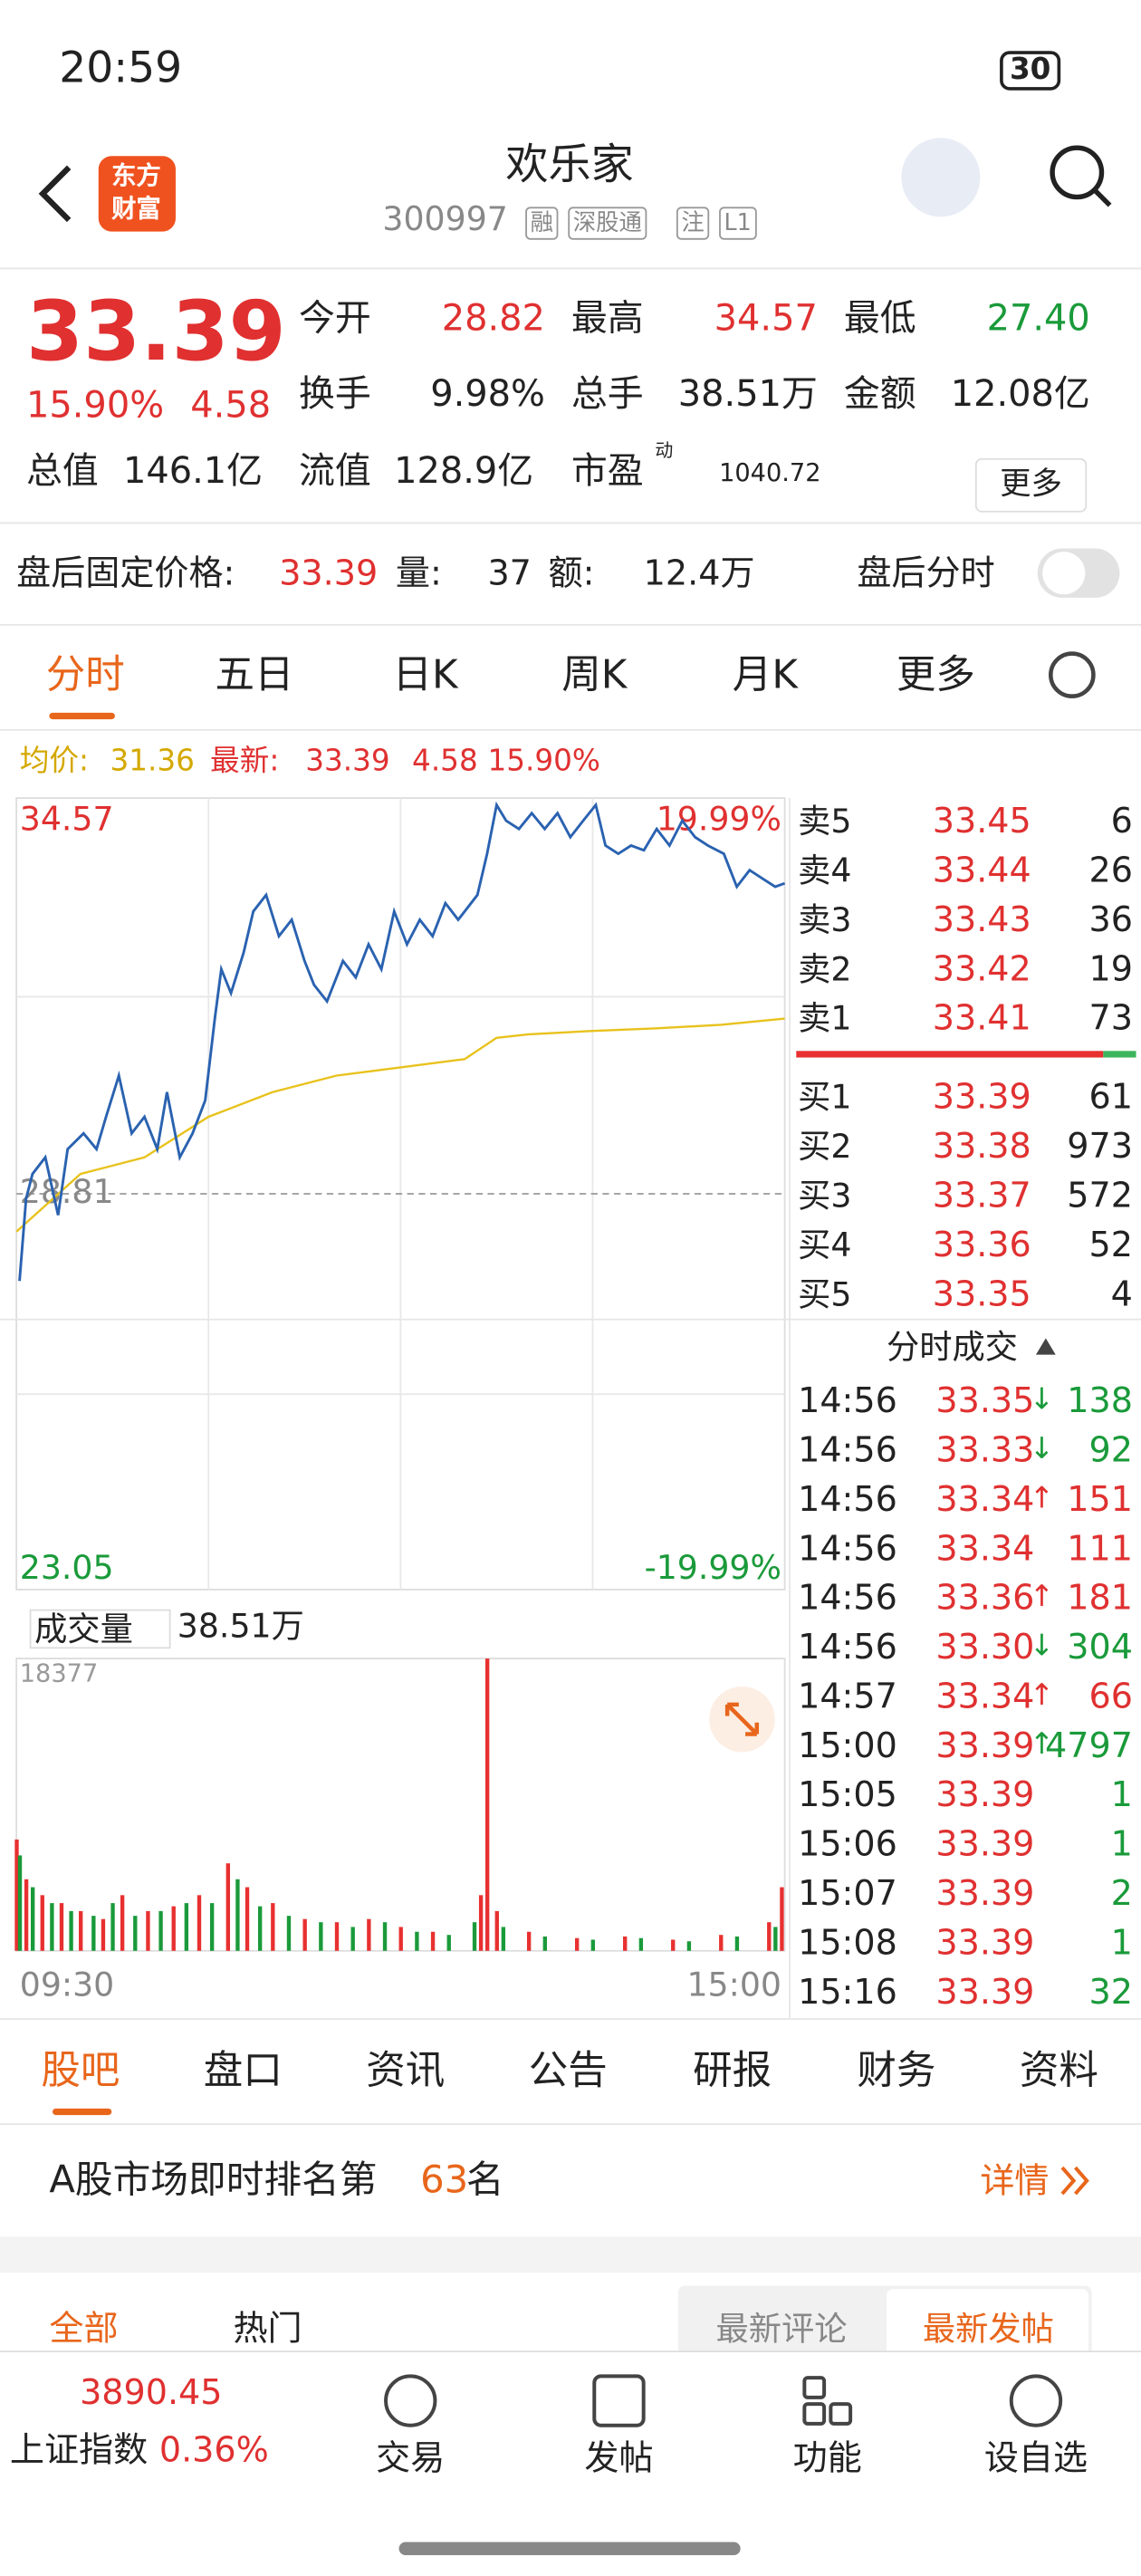  Describe the element at coordinates (825, 821) in the screenshot. I see `book-label: 卖5` at that location.